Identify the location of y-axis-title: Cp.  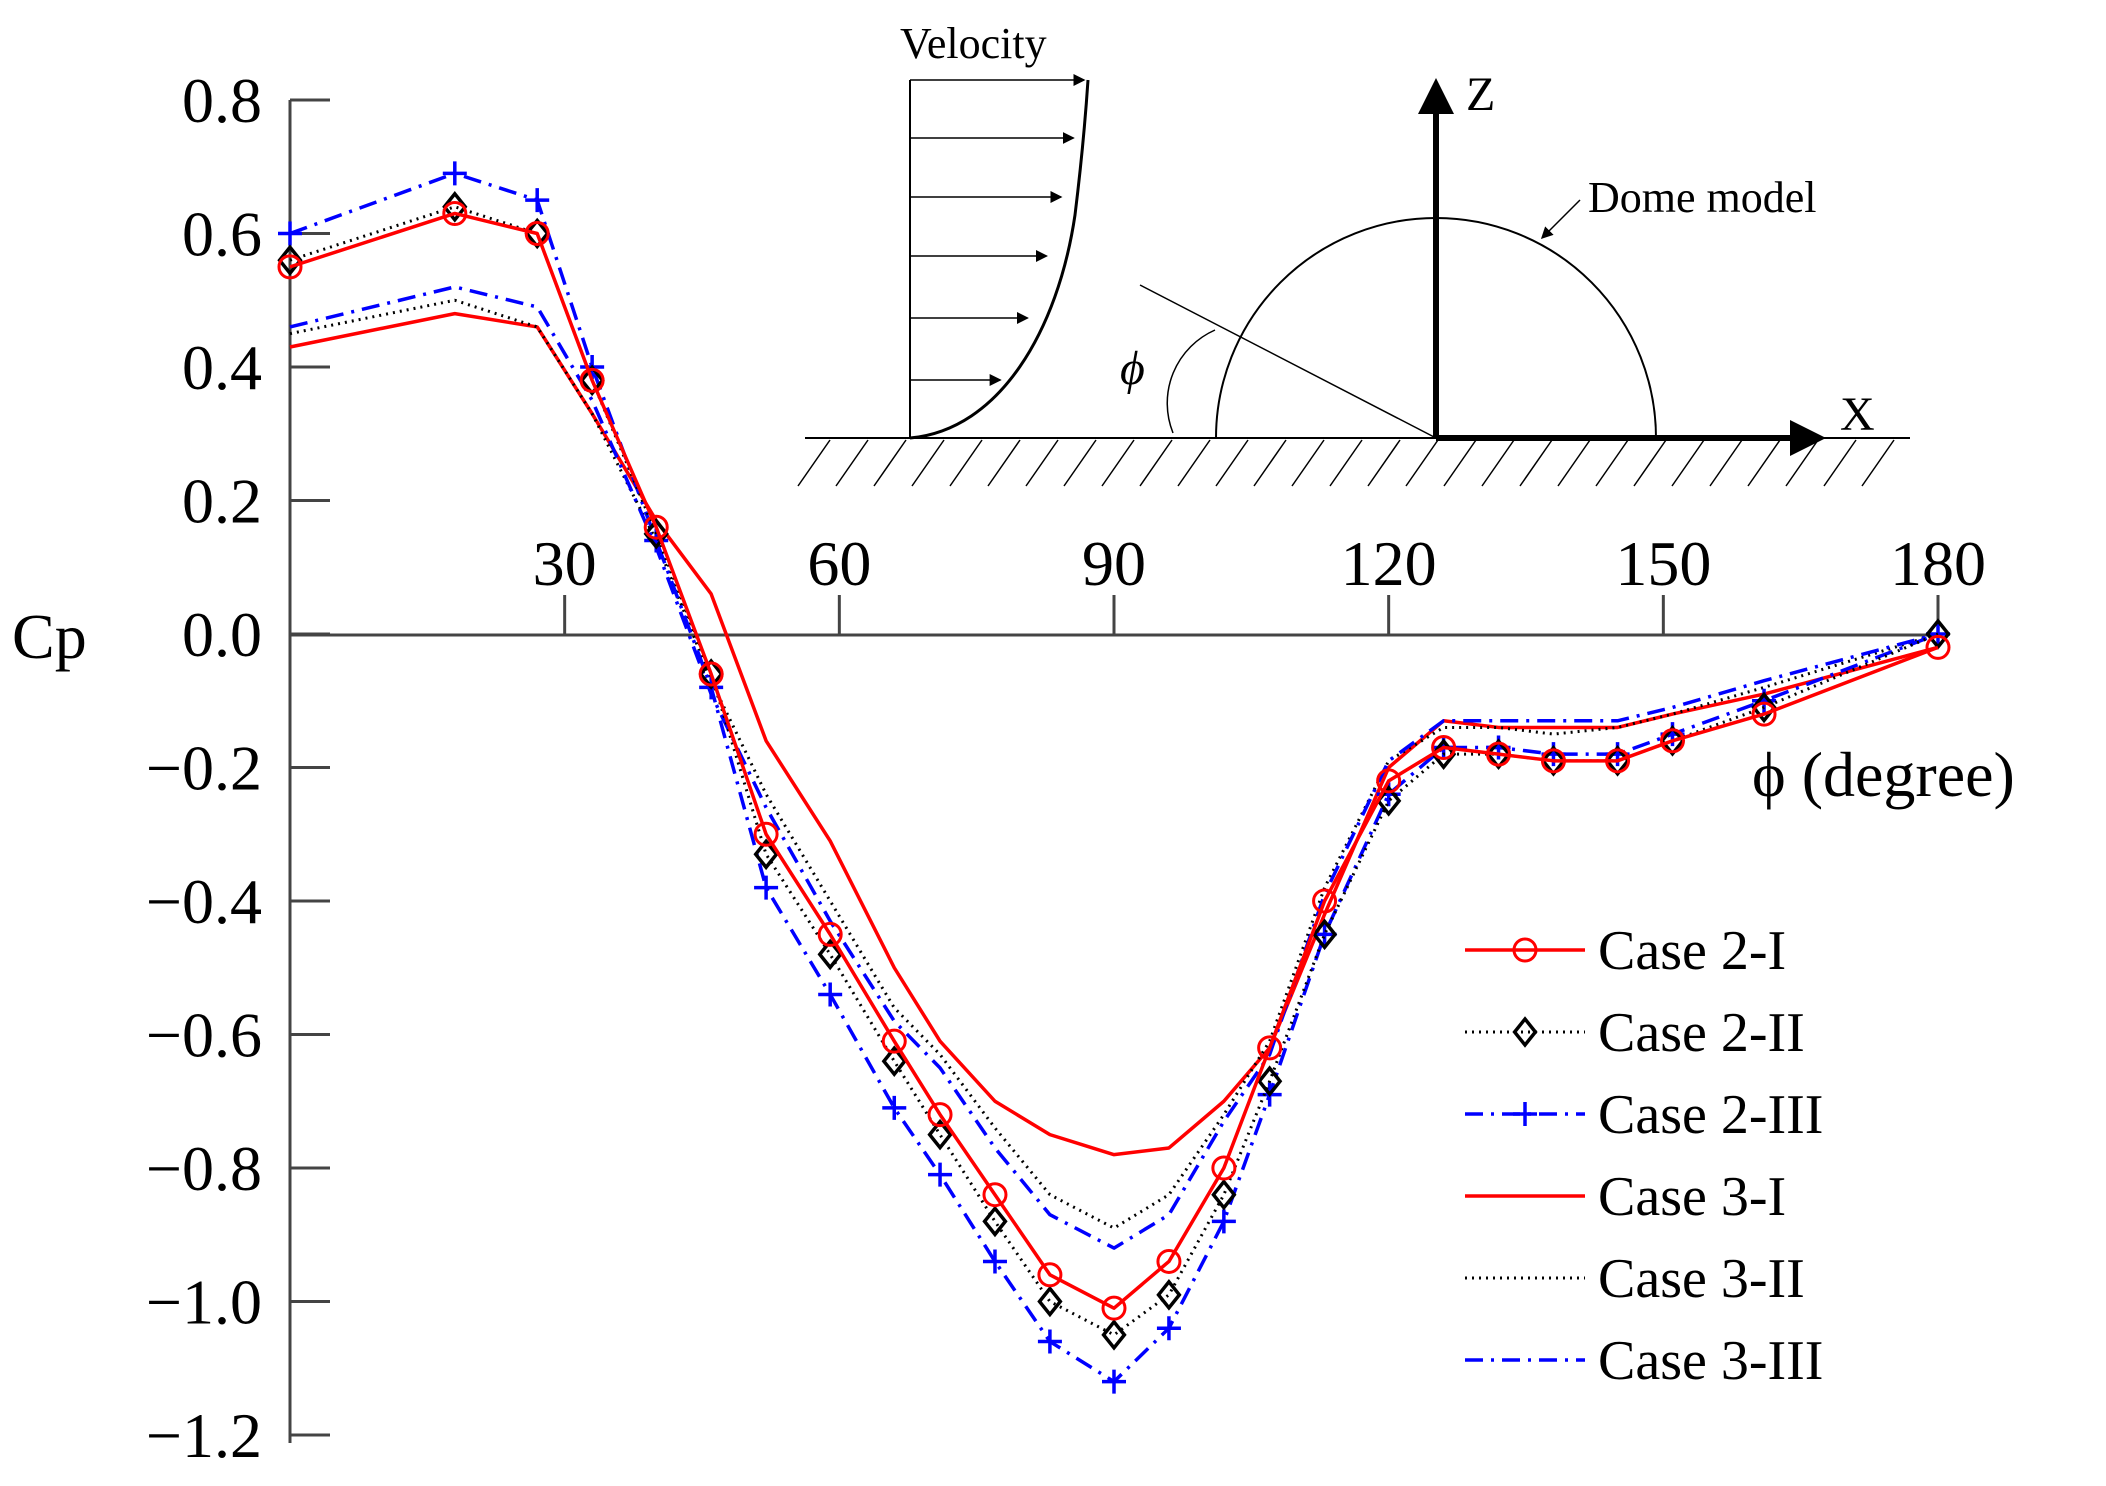
(49, 636).